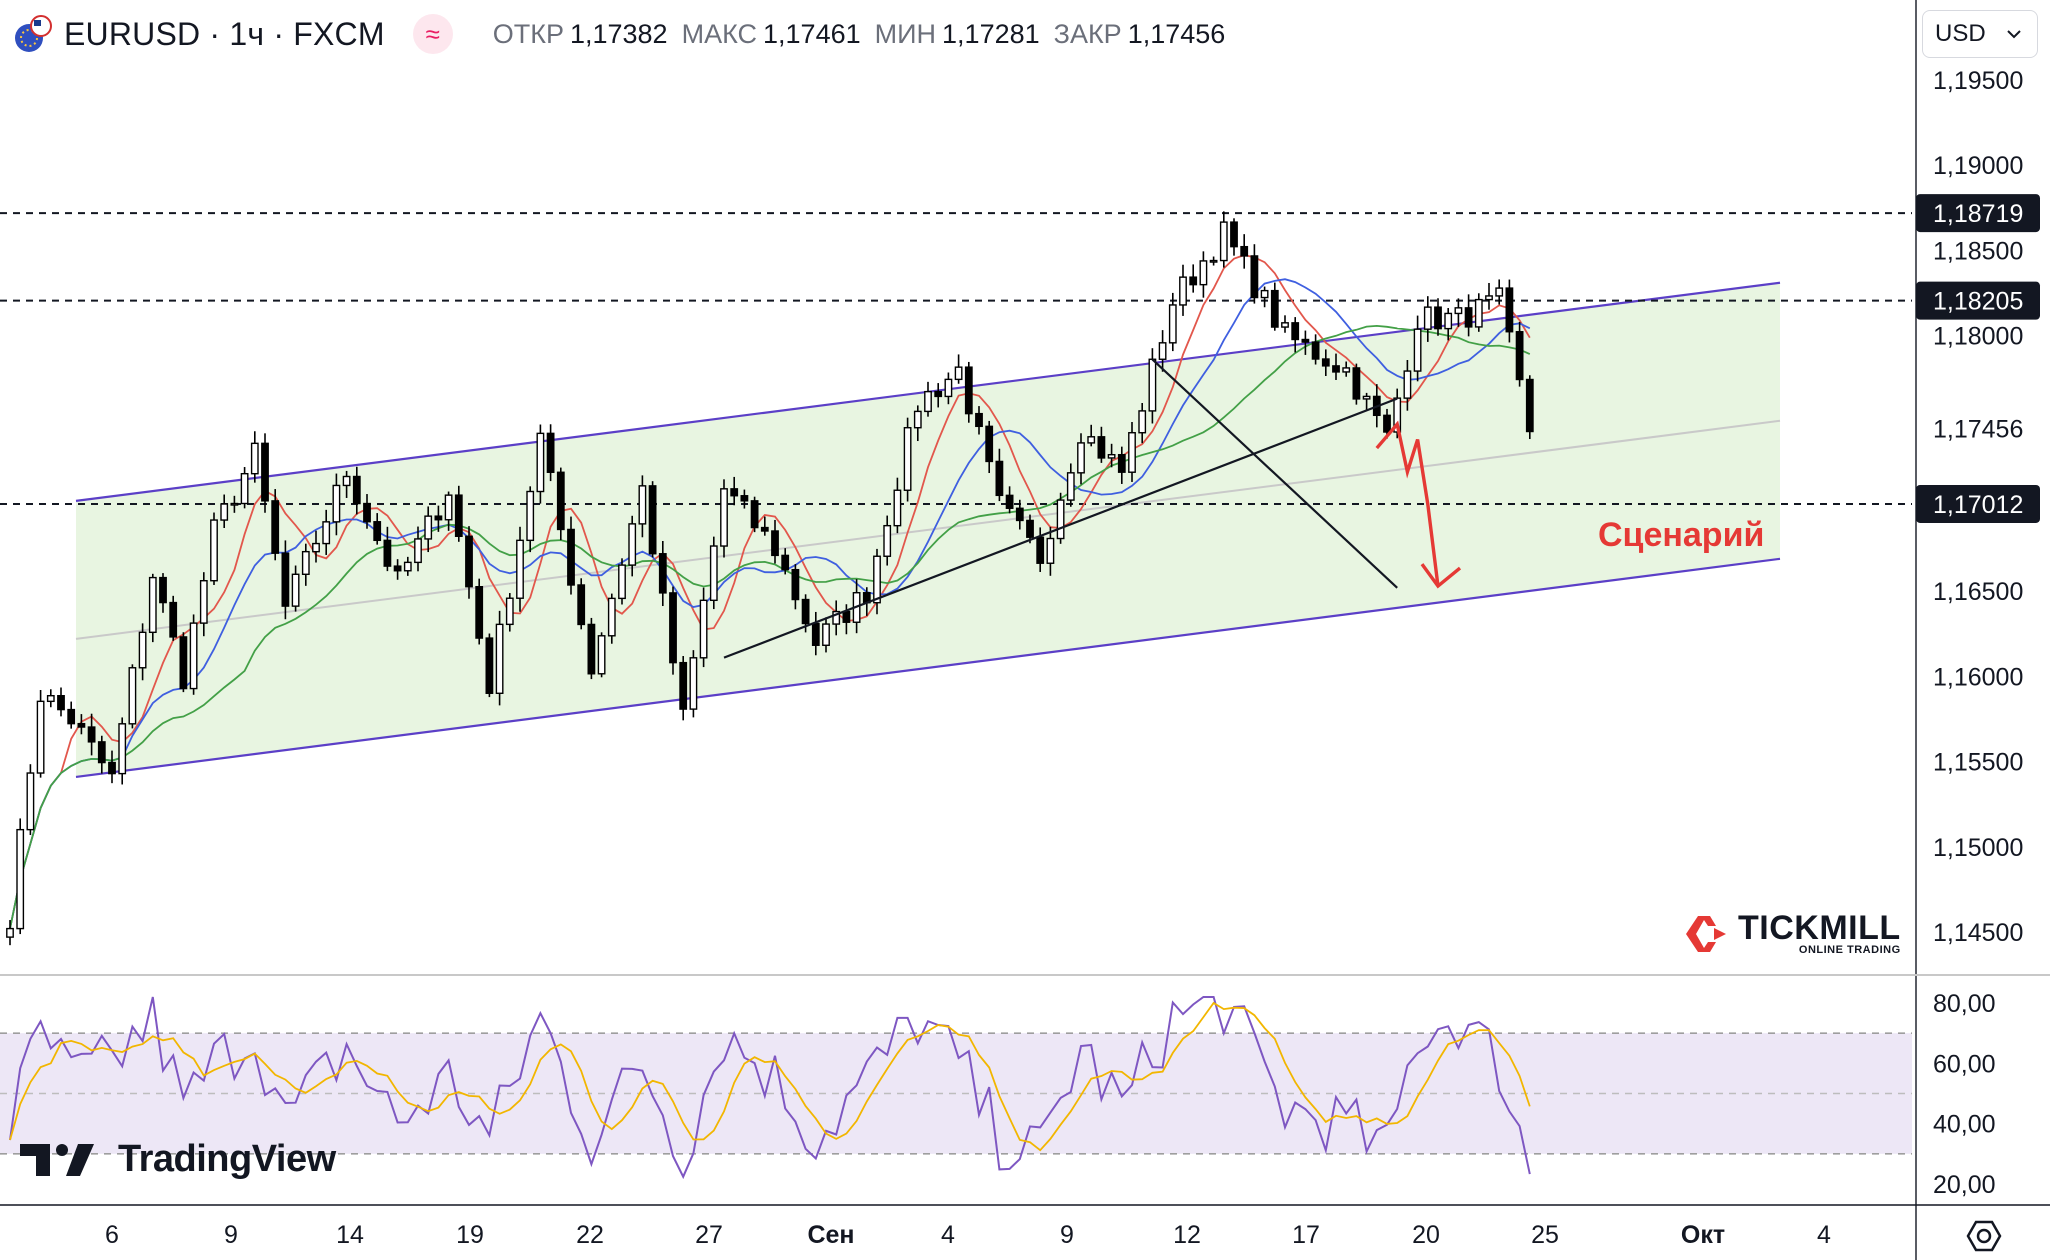  What do you see at coordinates (432, 34) in the screenshot?
I see `approx-icon: ≈` at bounding box center [432, 34].